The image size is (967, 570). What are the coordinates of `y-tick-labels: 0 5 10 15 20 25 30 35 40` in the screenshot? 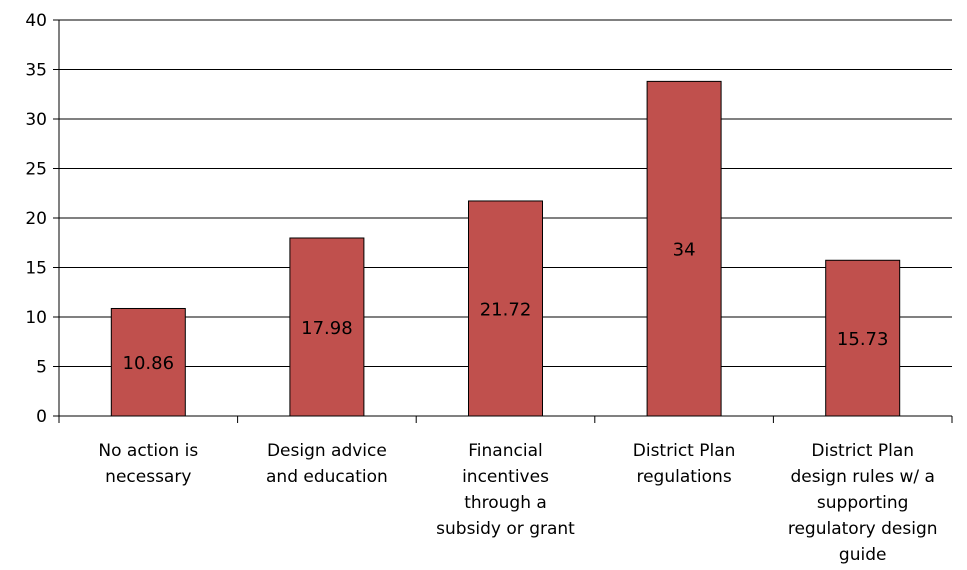 It's located at (36, 219).